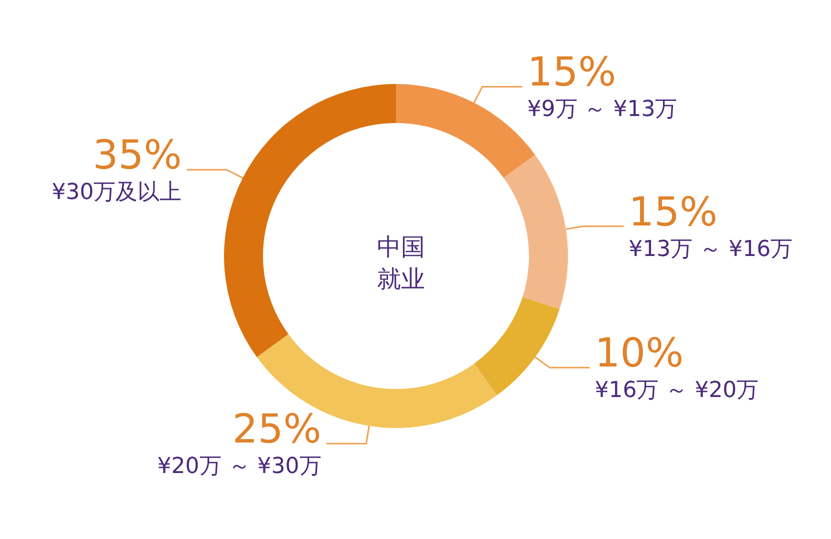 The width and height of the screenshot is (831, 539). I want to click on slice-label: ¥16万 ～ ¥20万, so click(676, 391).